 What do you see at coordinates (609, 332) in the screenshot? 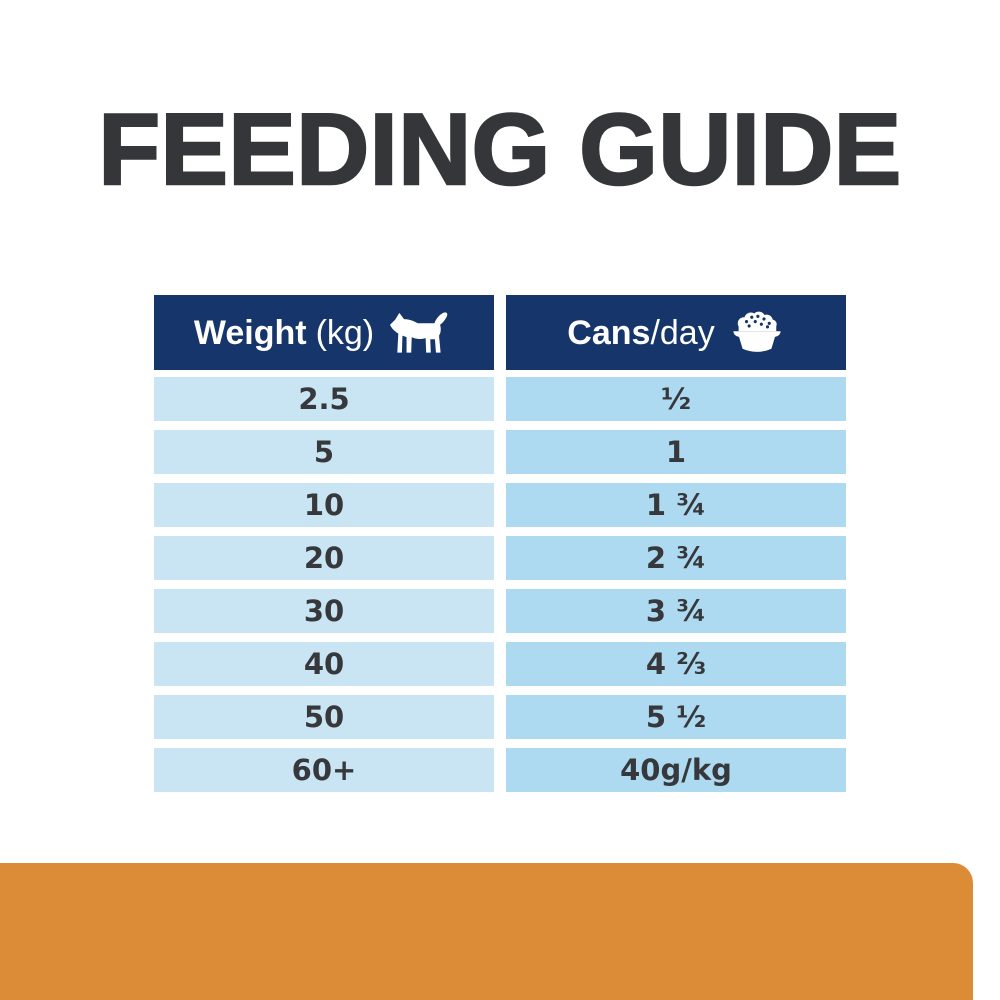
I see `cans-header-label: Cans` at bounding box center [609, 332].